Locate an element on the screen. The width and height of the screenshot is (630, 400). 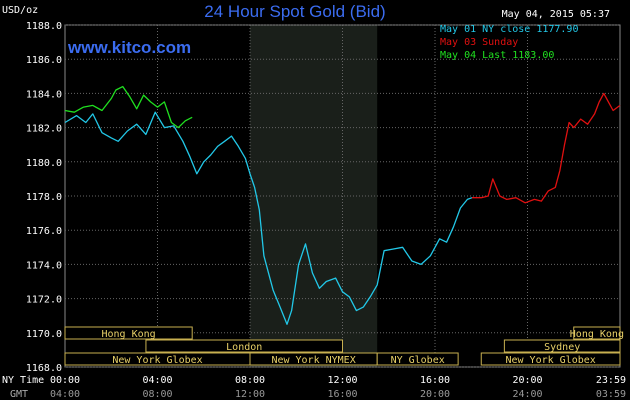
session-label: NY Globex is located at coordinates (418, 360).